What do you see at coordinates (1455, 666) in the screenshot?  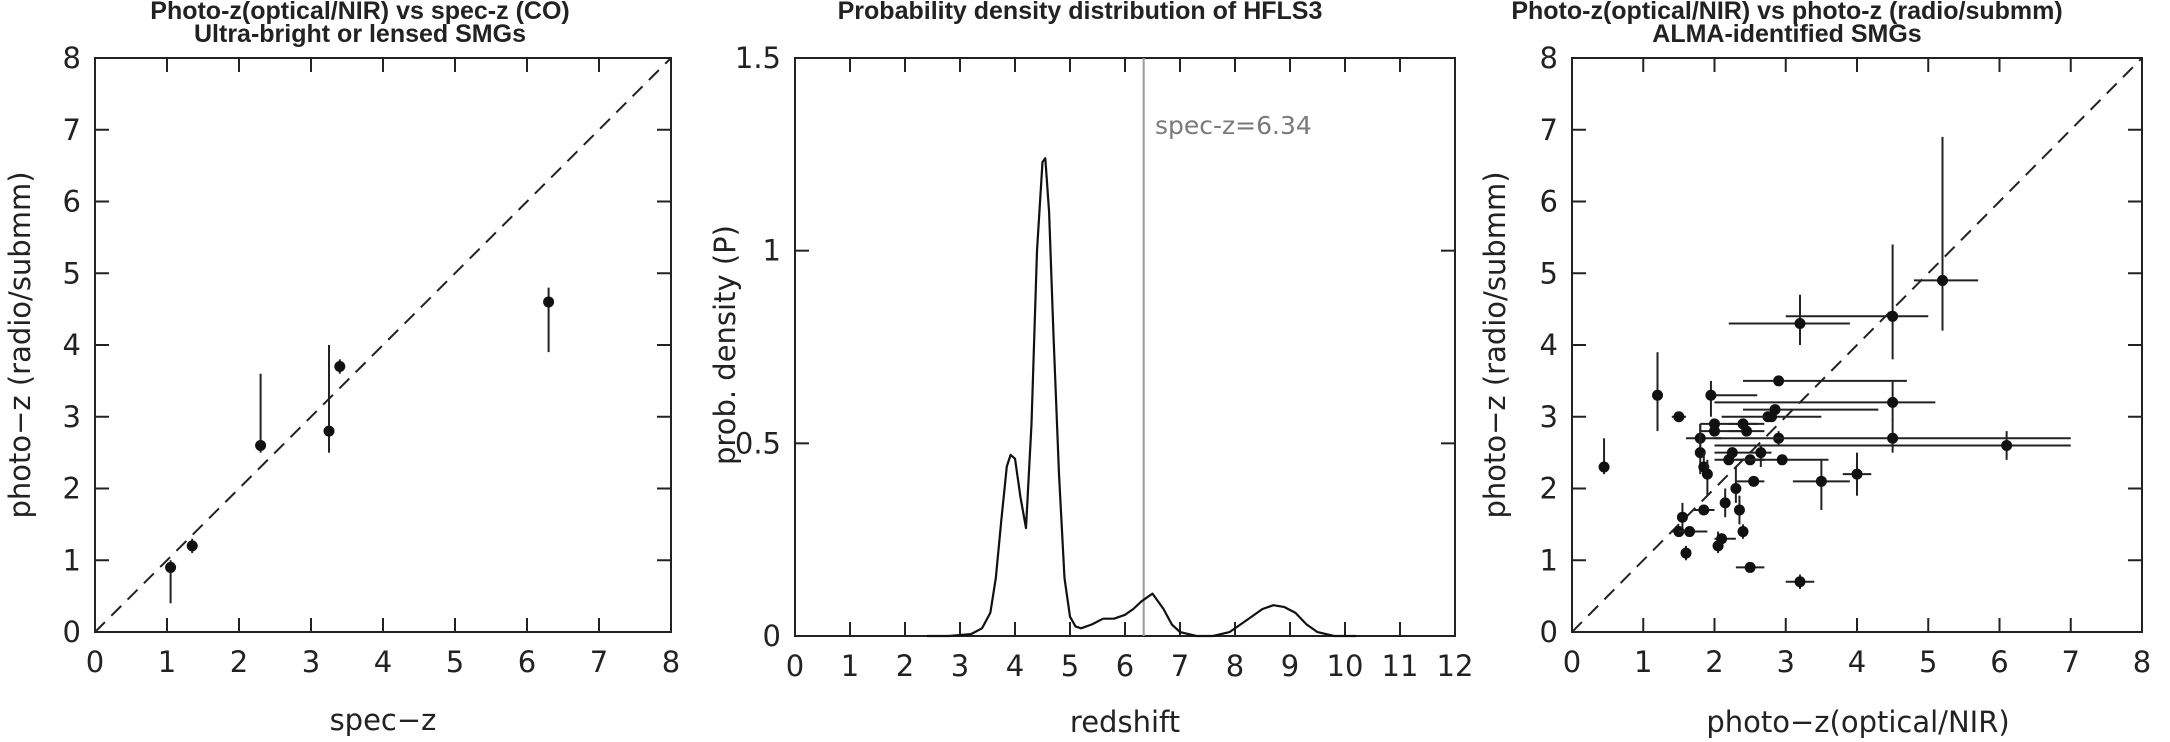 I see `x-tick-label: 12` at bounding box center [1455, 666].